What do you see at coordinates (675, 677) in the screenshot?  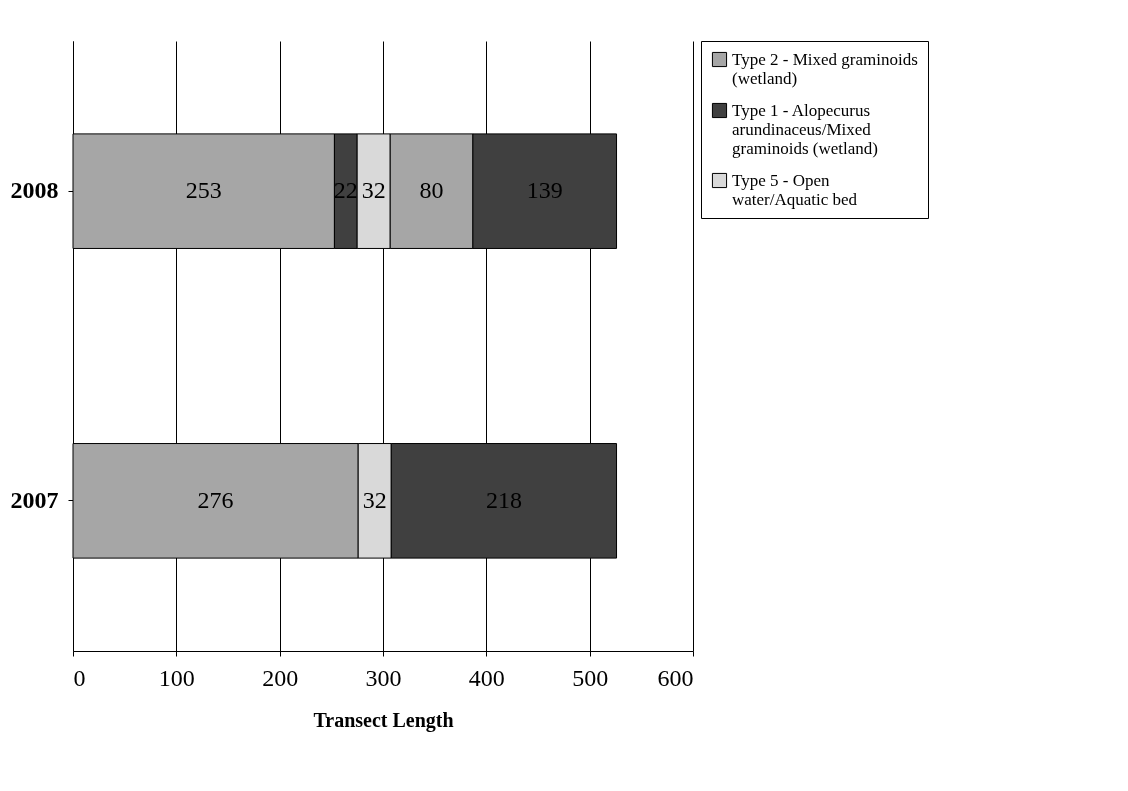 I see `x-tick-label: 600` at bounding box center [675, 677].